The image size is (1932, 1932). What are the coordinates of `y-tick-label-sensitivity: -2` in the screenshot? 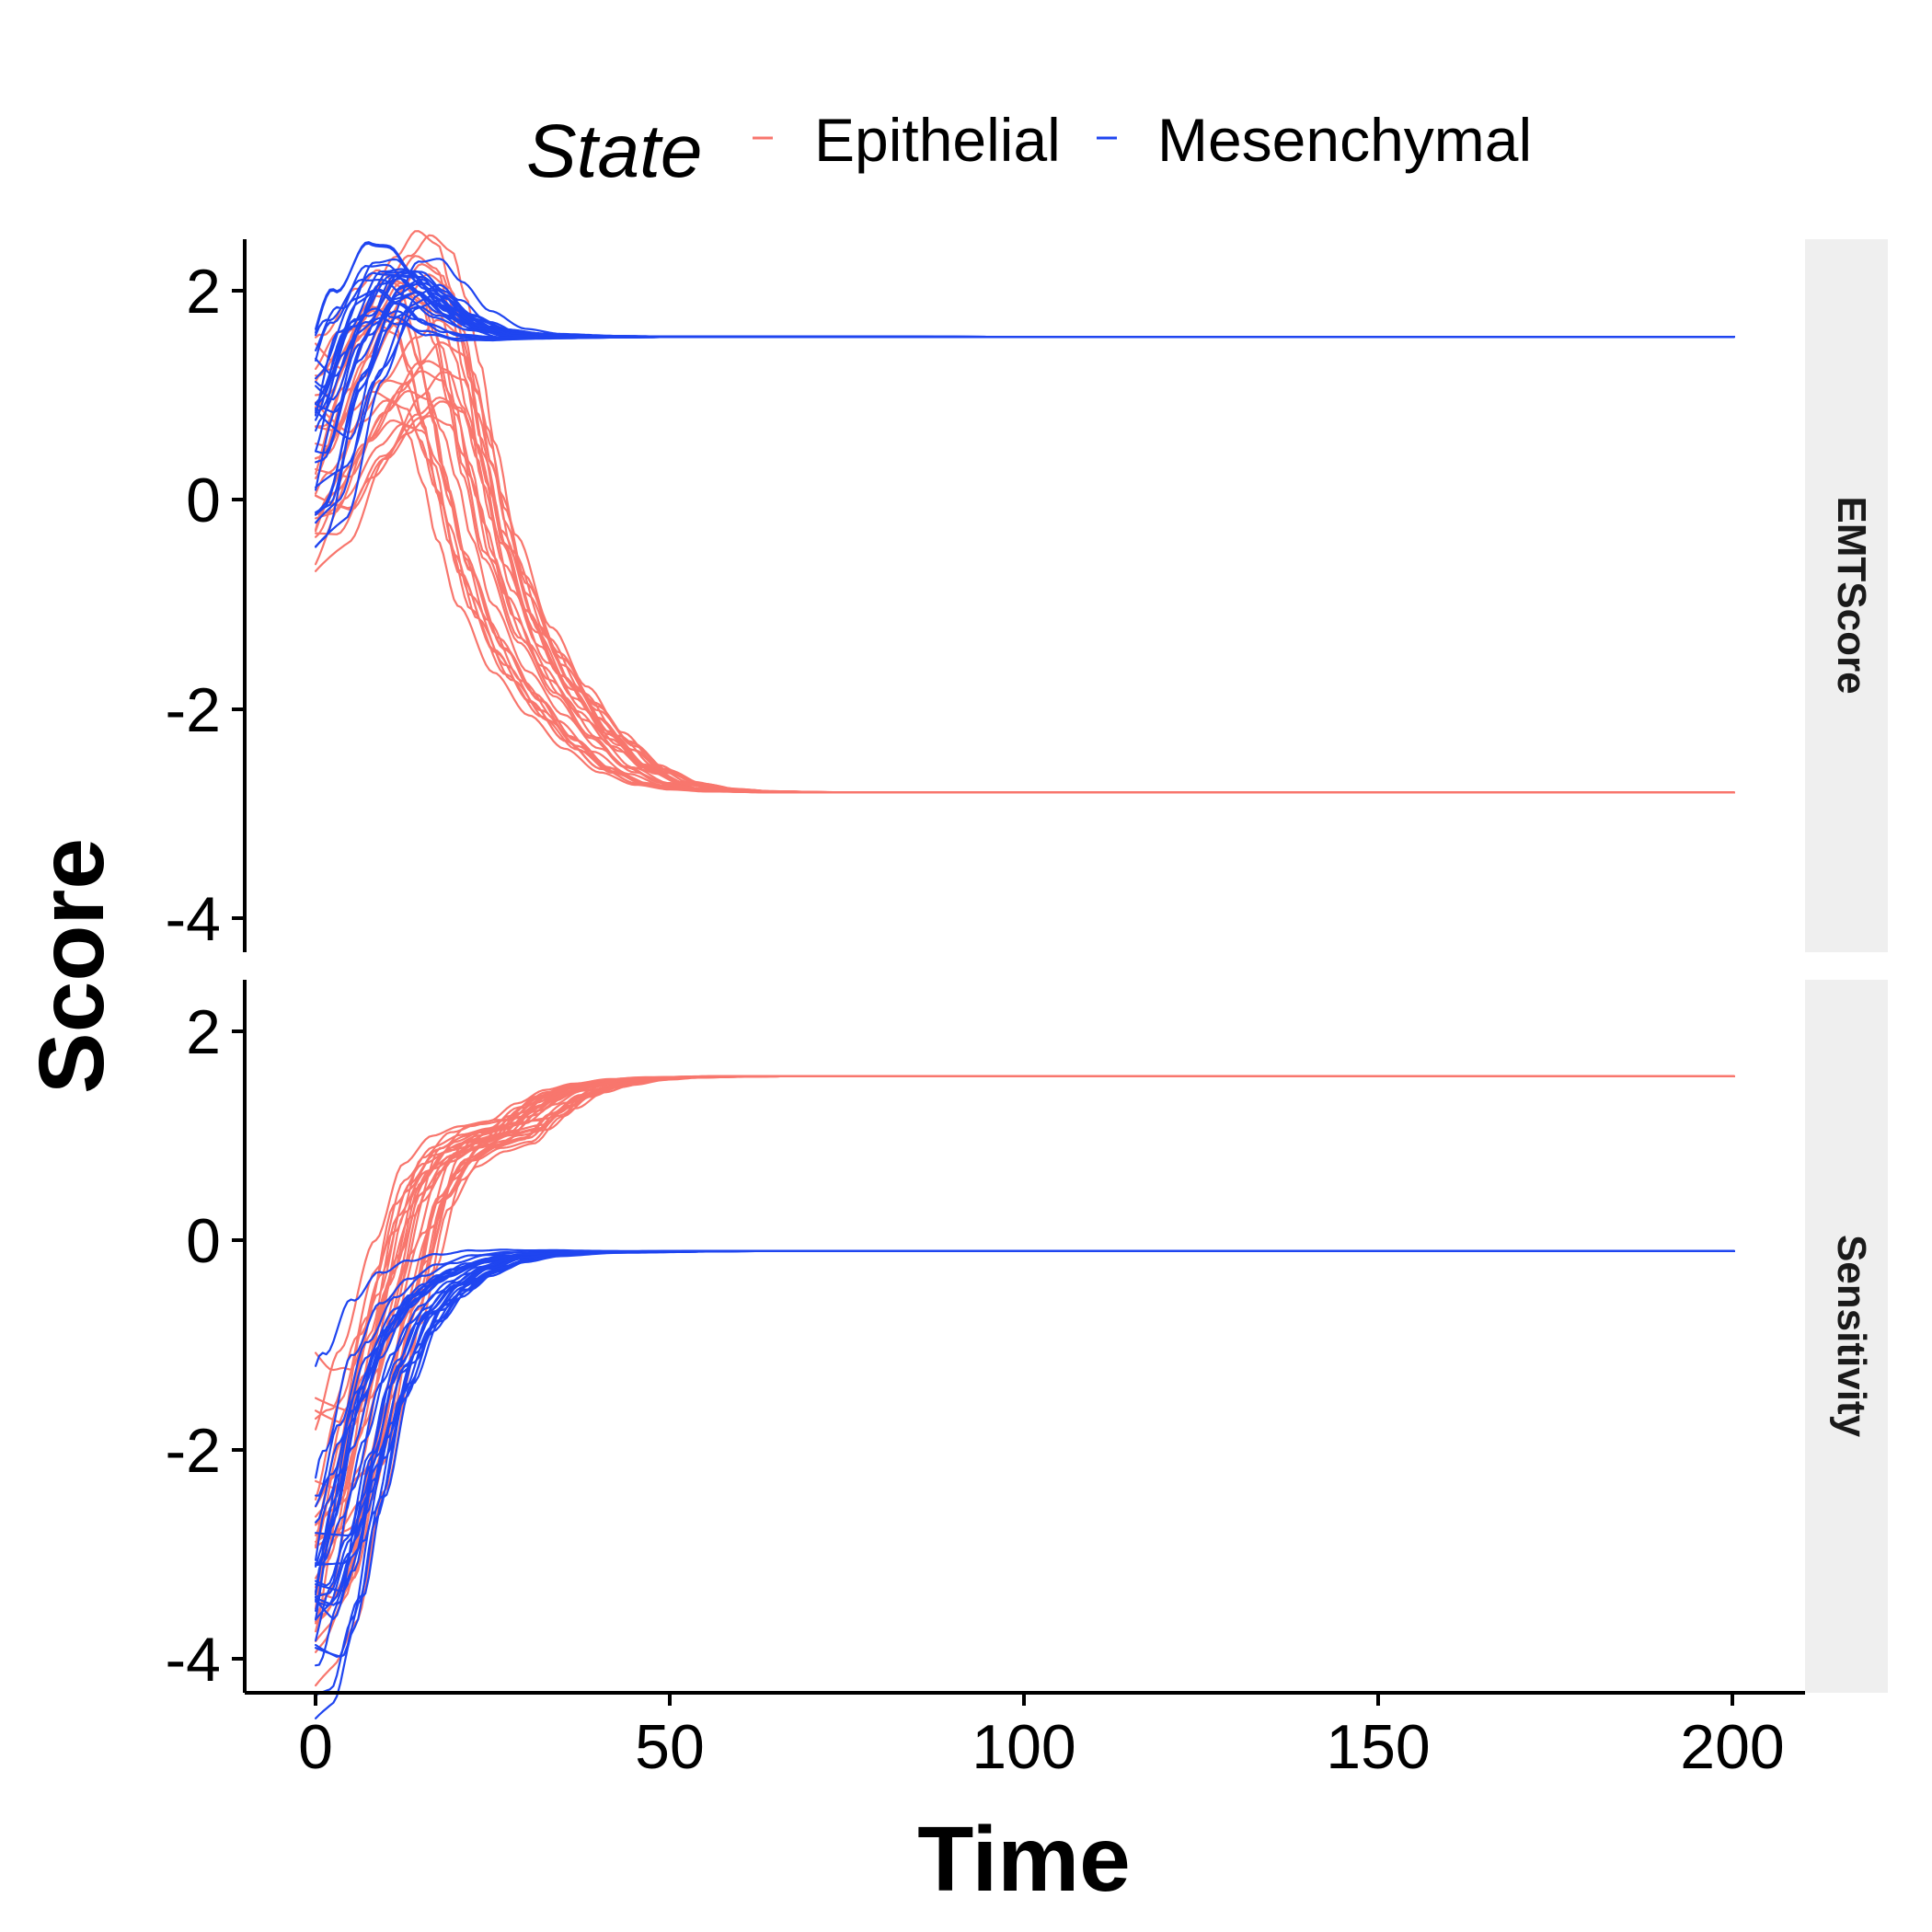 It's located at (193, 1451).